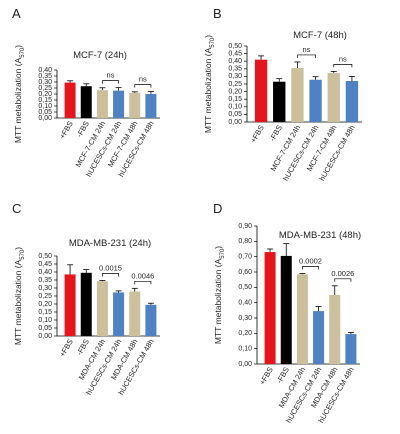  I want to click on chart-title: MCF-7 (48h), so click(320, 35).